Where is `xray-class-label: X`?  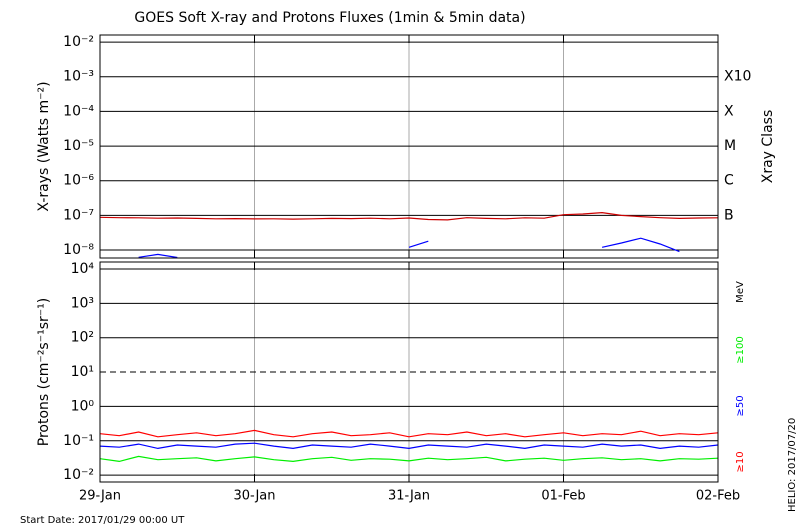
xray-class-label: X is located at coordinates (729, 111).